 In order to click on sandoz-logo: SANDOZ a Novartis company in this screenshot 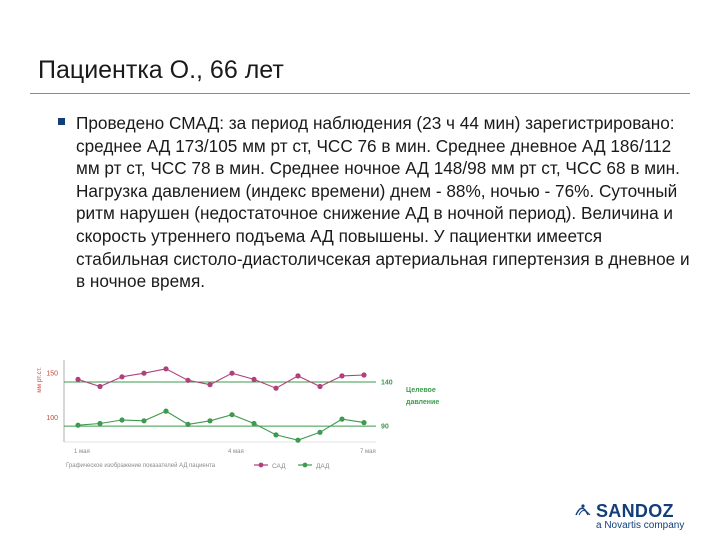, I will do `click(634, 518)`.